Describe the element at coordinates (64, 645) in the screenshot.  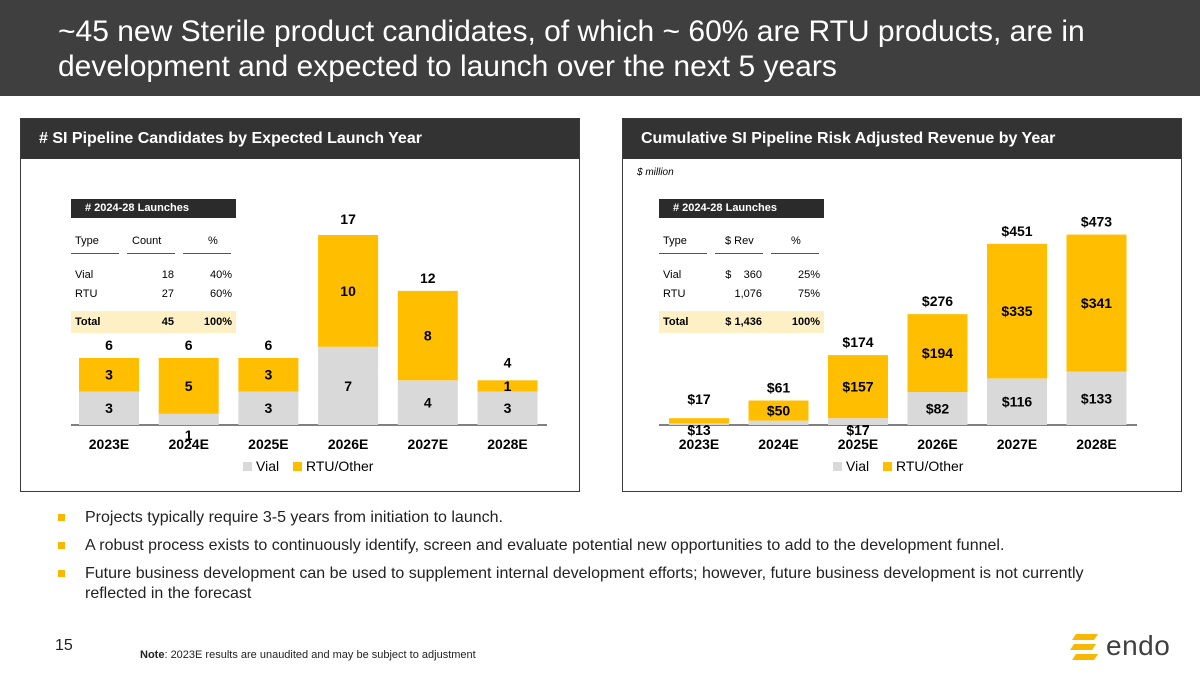
I see `page-number: 15` at that location.